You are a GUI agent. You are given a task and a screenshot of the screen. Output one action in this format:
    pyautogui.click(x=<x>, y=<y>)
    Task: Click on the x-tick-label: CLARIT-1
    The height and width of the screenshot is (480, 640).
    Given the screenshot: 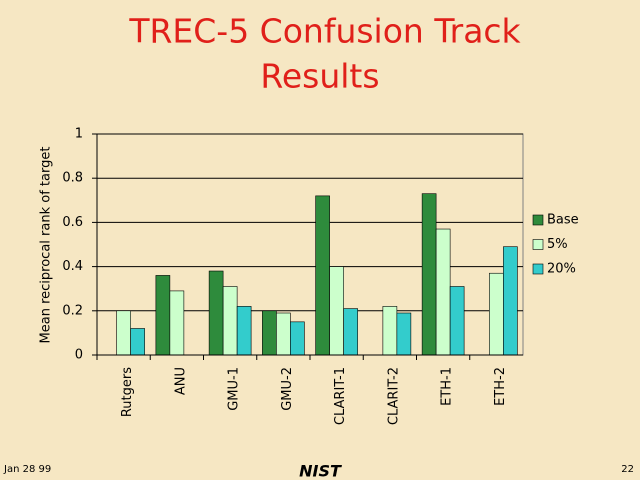 What is the action you would take?
    pyautogui.click(x=340, y=396)
    